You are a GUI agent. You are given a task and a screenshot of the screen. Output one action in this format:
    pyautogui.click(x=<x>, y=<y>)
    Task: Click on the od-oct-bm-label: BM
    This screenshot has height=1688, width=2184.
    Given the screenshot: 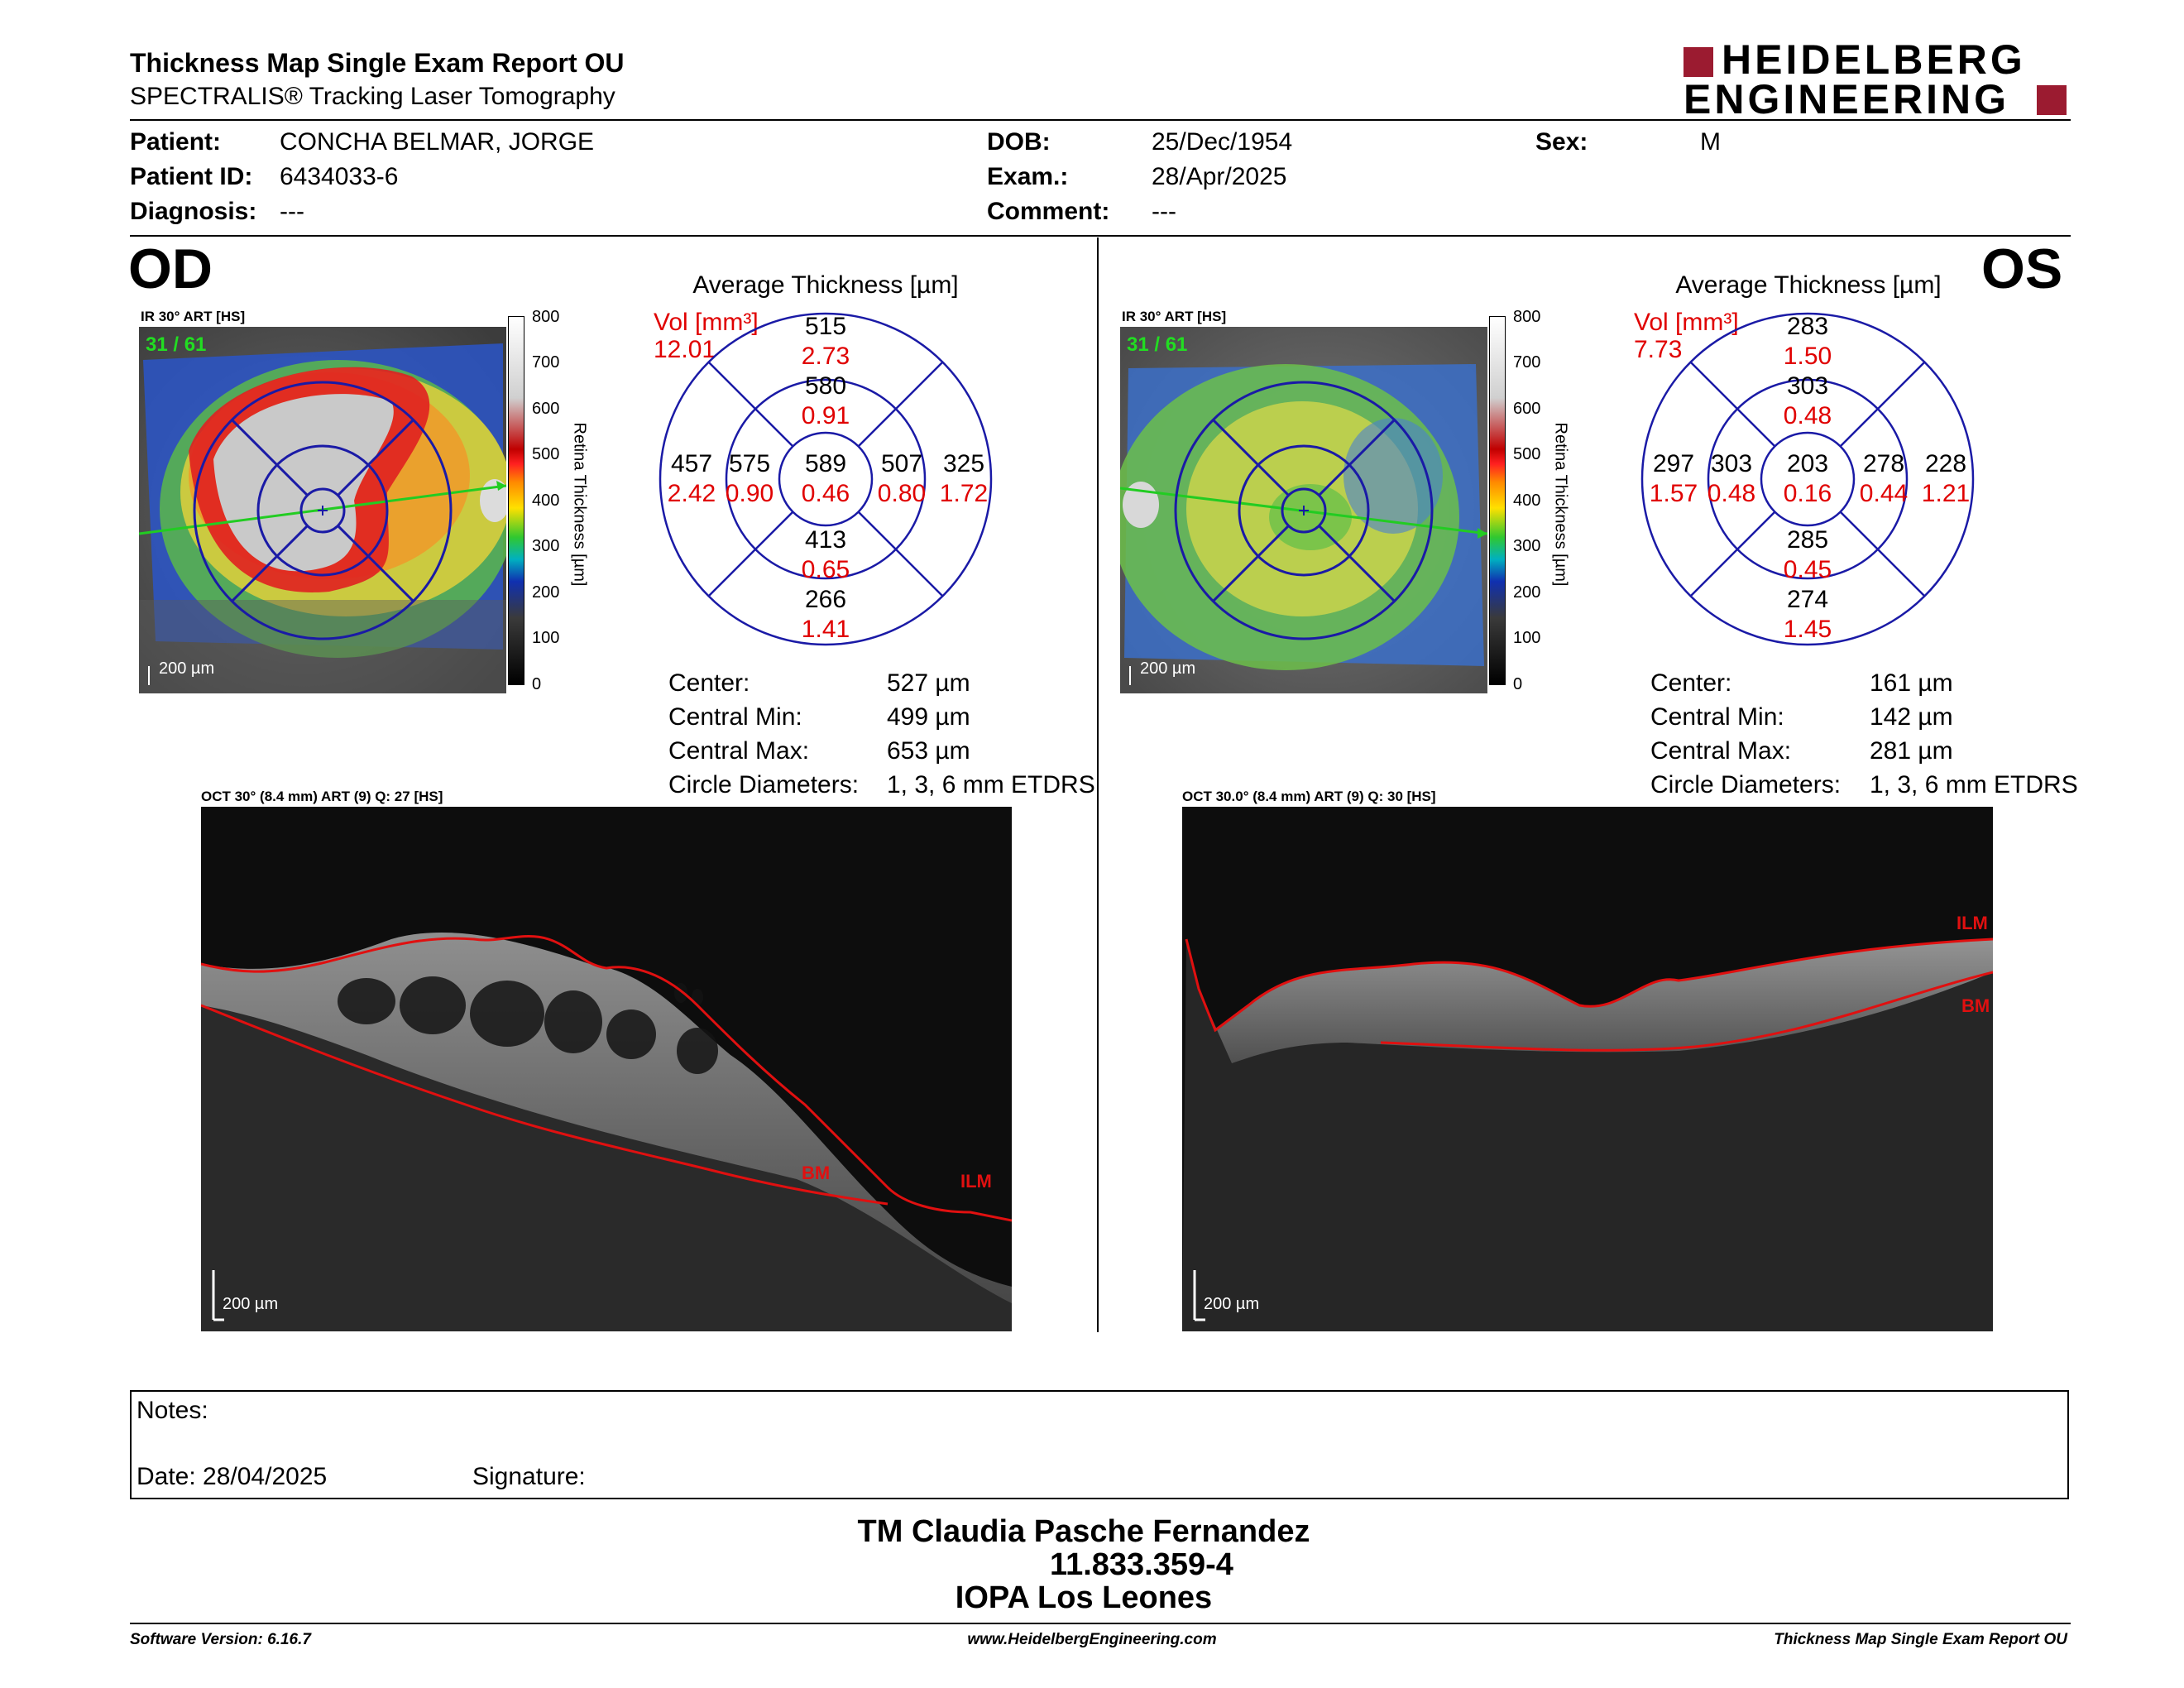 What is the action you would take?
    pyautogui.click(x=816, y=1173)
    